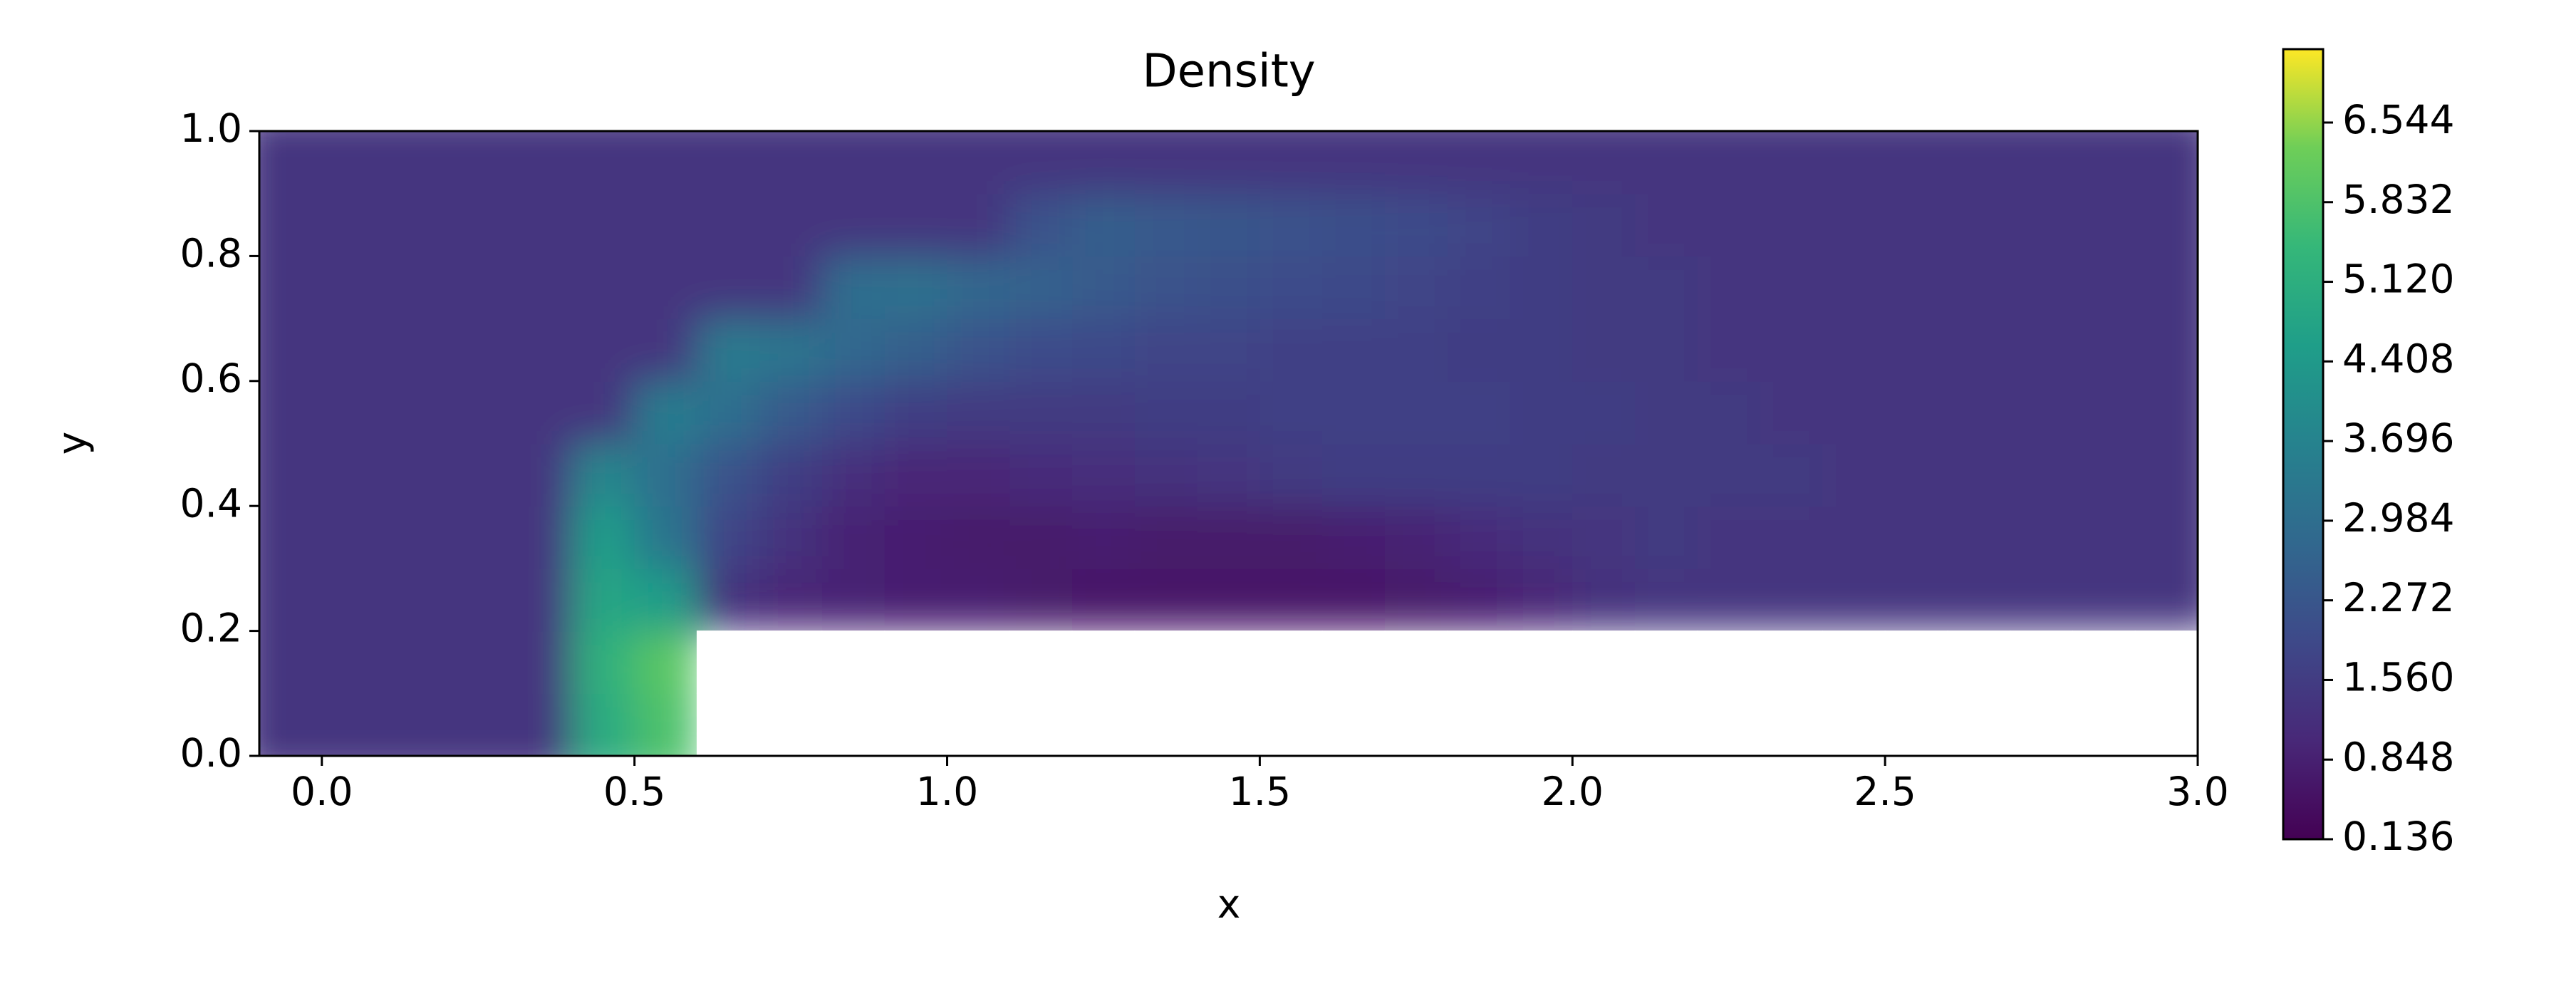 The width and height of the screenshot is (2576, 981). I want to click on colorbar, so click(2303, 444).